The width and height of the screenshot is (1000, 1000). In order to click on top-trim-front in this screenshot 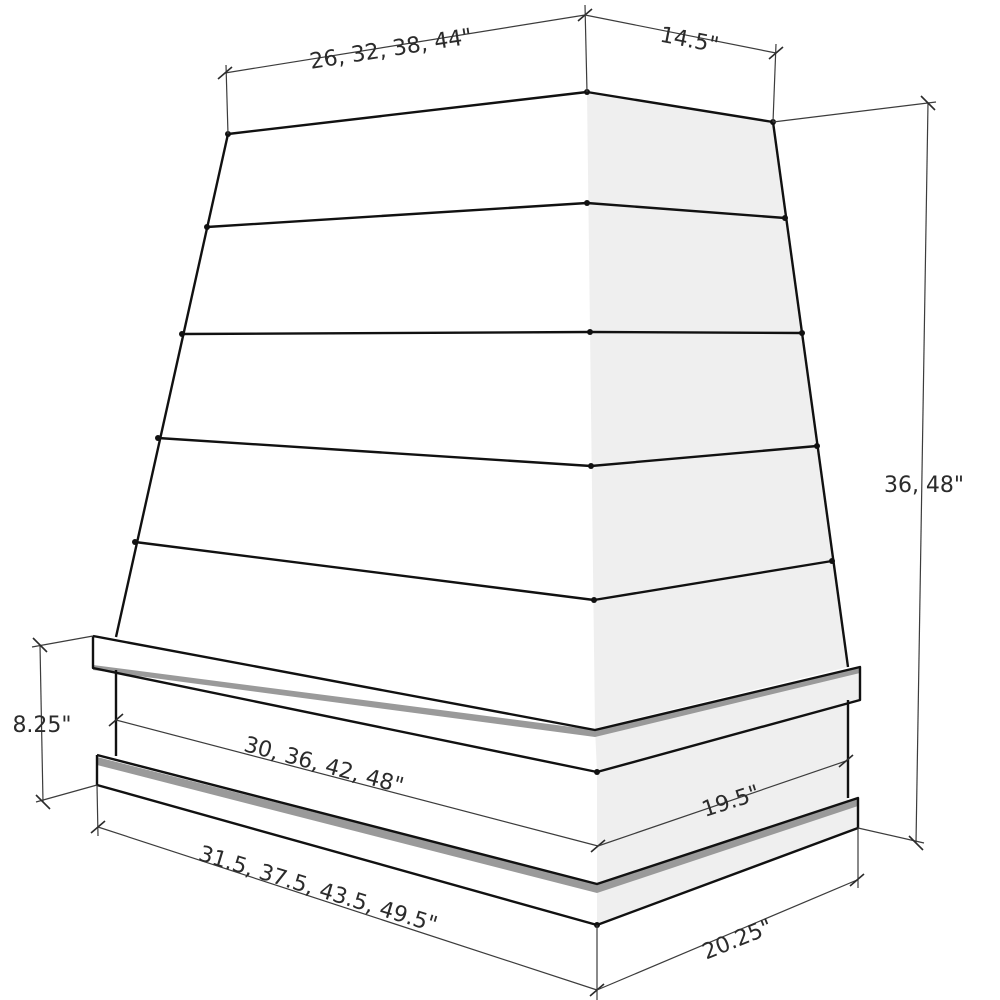, I will do `click(345, 704)`.